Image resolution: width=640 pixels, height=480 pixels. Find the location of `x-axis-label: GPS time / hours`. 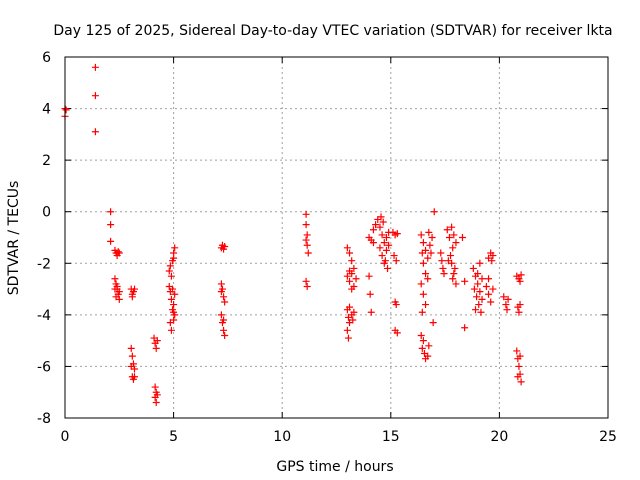

x-axis-label: GPS time / hours is located at coordinates (334, 467).